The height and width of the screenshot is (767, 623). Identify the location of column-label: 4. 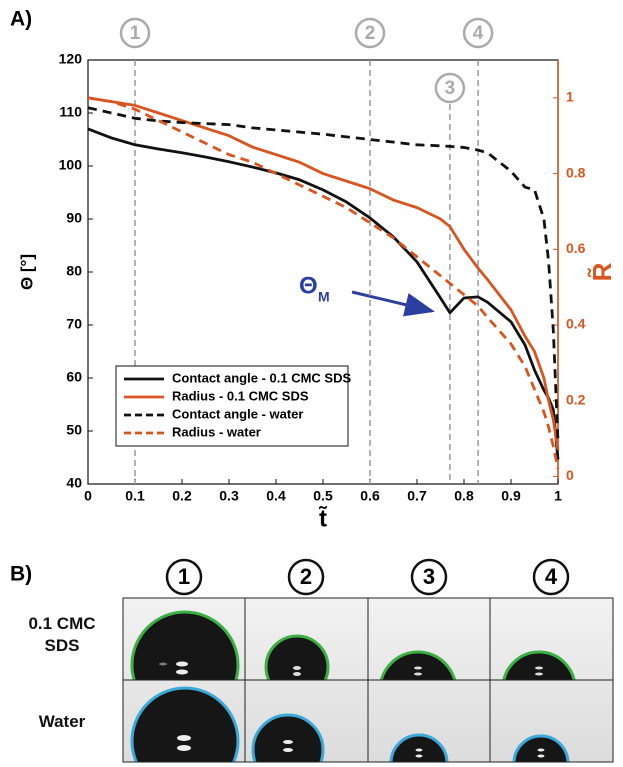
(551, 576).